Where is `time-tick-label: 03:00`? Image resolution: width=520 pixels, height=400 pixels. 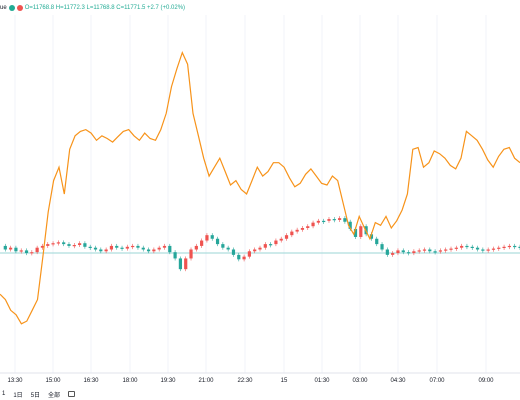
time-tick-label: 03:00 is located at coordinates (360, 381).